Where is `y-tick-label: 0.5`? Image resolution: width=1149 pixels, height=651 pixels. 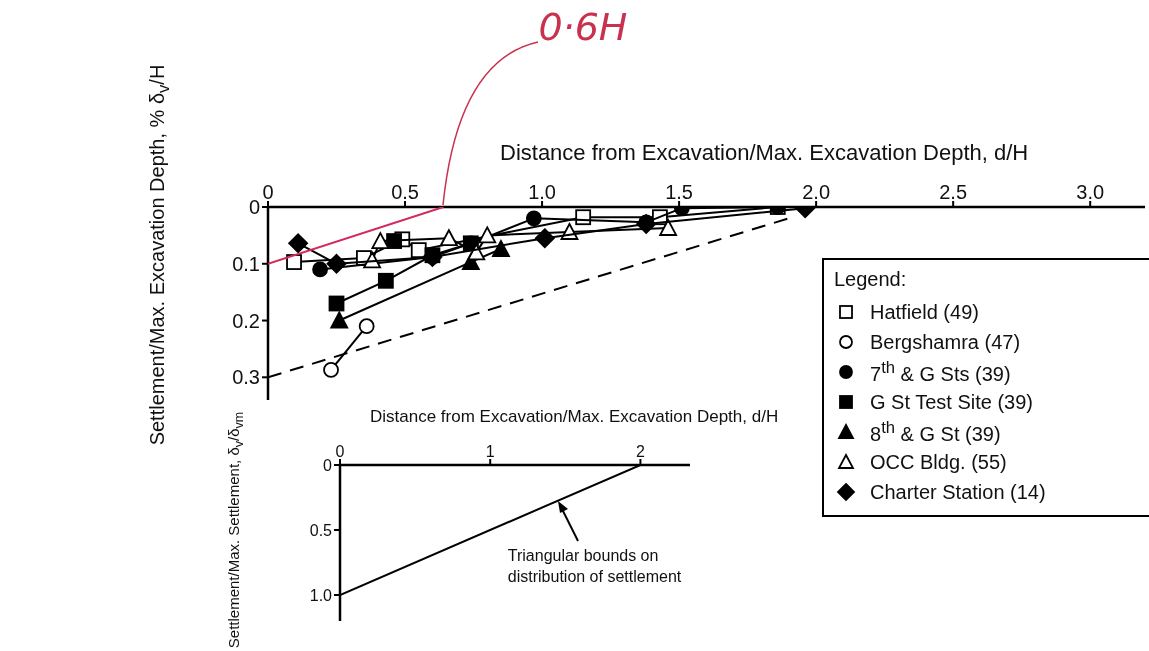
y-tick-label: 0.5 is located at coordinates (321, 530).